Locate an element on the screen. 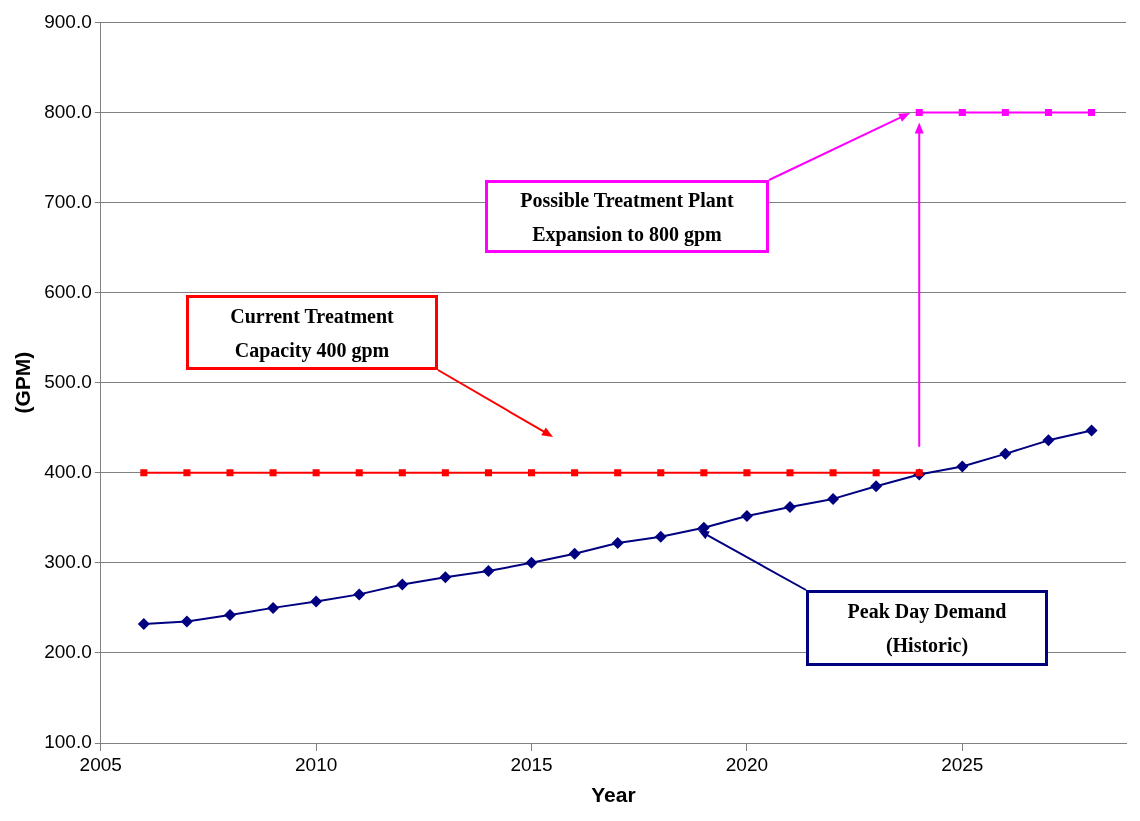  x-tick-label: 2015 is located at coordinates (531, 764).